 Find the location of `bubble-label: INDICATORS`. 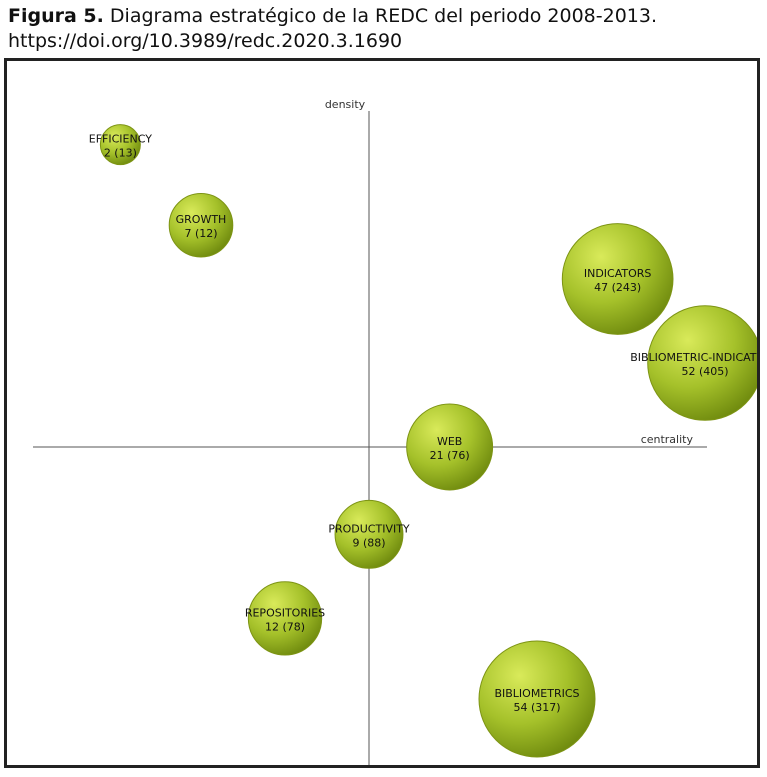

bubble-label: INDICATORS is located at coordinates (618, 273).